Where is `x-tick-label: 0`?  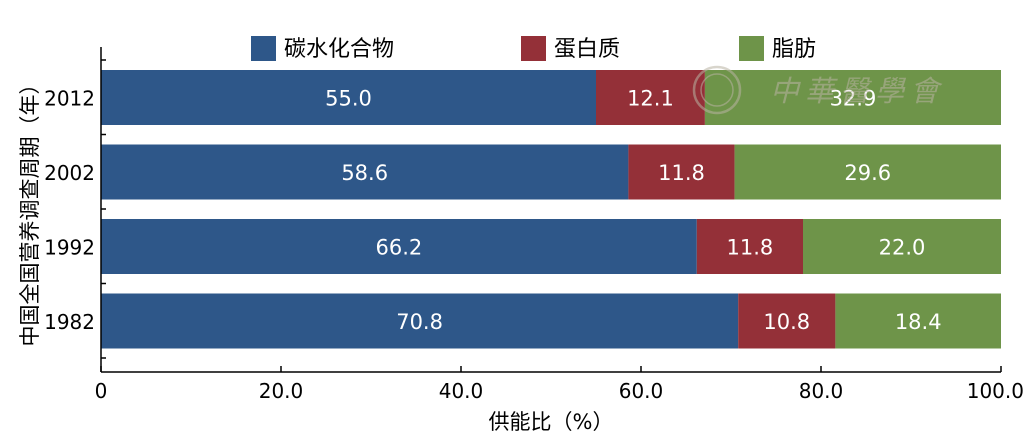 x-tick-label: 0 is located at coordinates (101, 391).